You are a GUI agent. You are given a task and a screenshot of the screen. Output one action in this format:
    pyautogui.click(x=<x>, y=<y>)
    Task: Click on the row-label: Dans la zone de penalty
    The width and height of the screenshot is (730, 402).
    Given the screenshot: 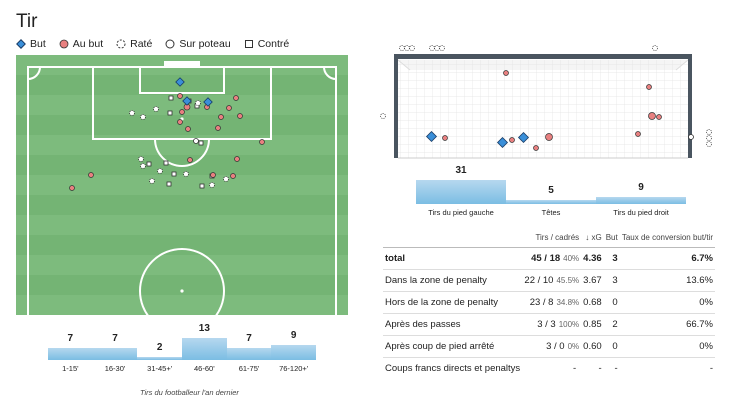 What is the action you would take?
    pyautogui.click(x=453, y=280)
    